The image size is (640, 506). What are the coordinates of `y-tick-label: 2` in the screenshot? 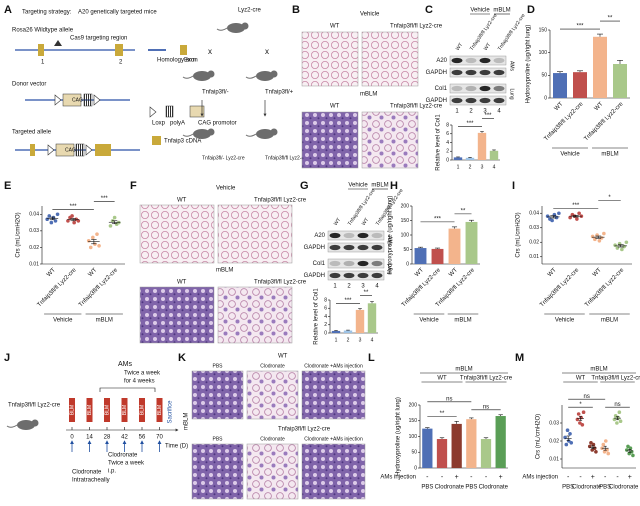 It's located at (447, 152).